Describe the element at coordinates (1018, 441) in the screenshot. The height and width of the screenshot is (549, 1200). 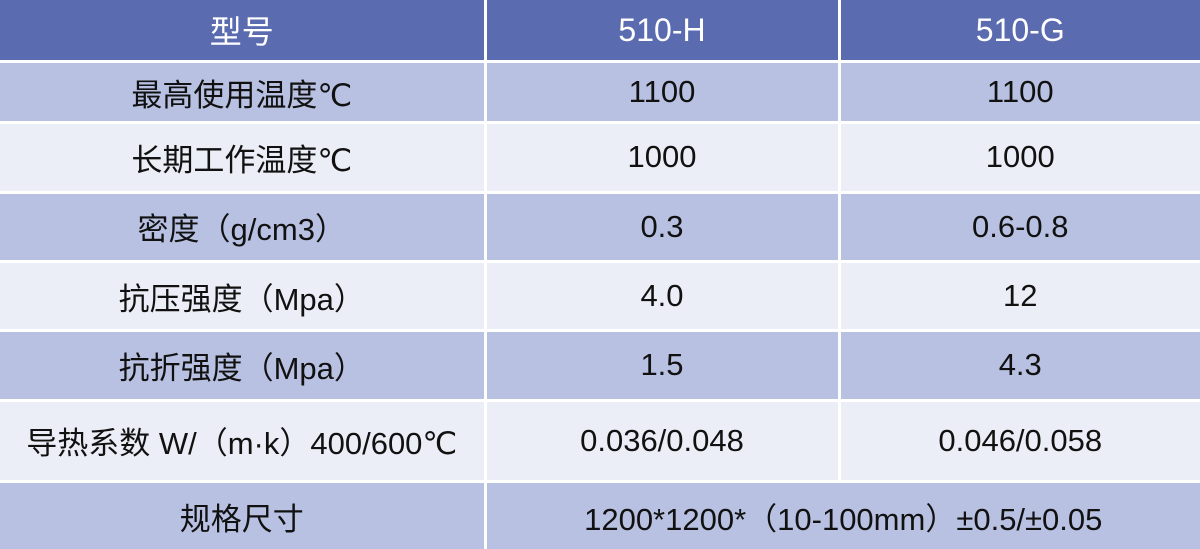
I see `cell-510g: 0.046/0.058` at that location.